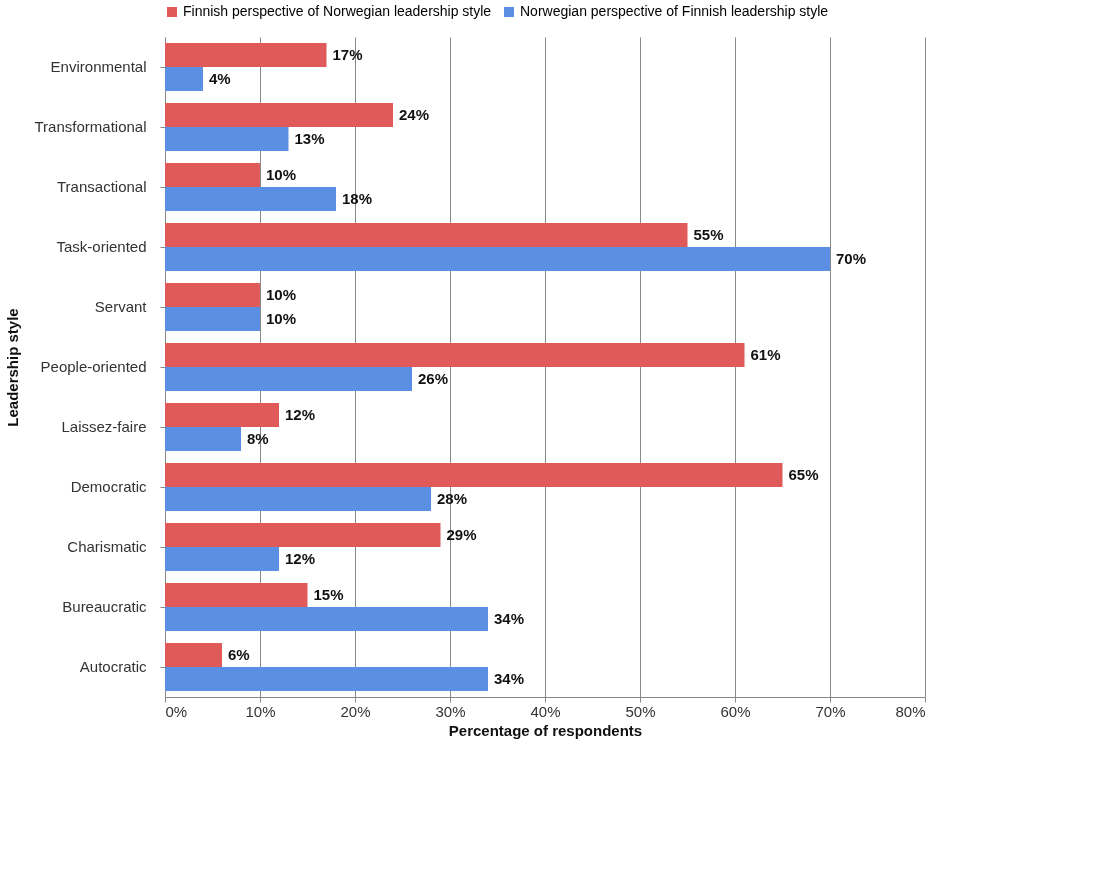  I want to click on legend-label: Finnish perspective of Norwegian leadership style, so click(337, 11).